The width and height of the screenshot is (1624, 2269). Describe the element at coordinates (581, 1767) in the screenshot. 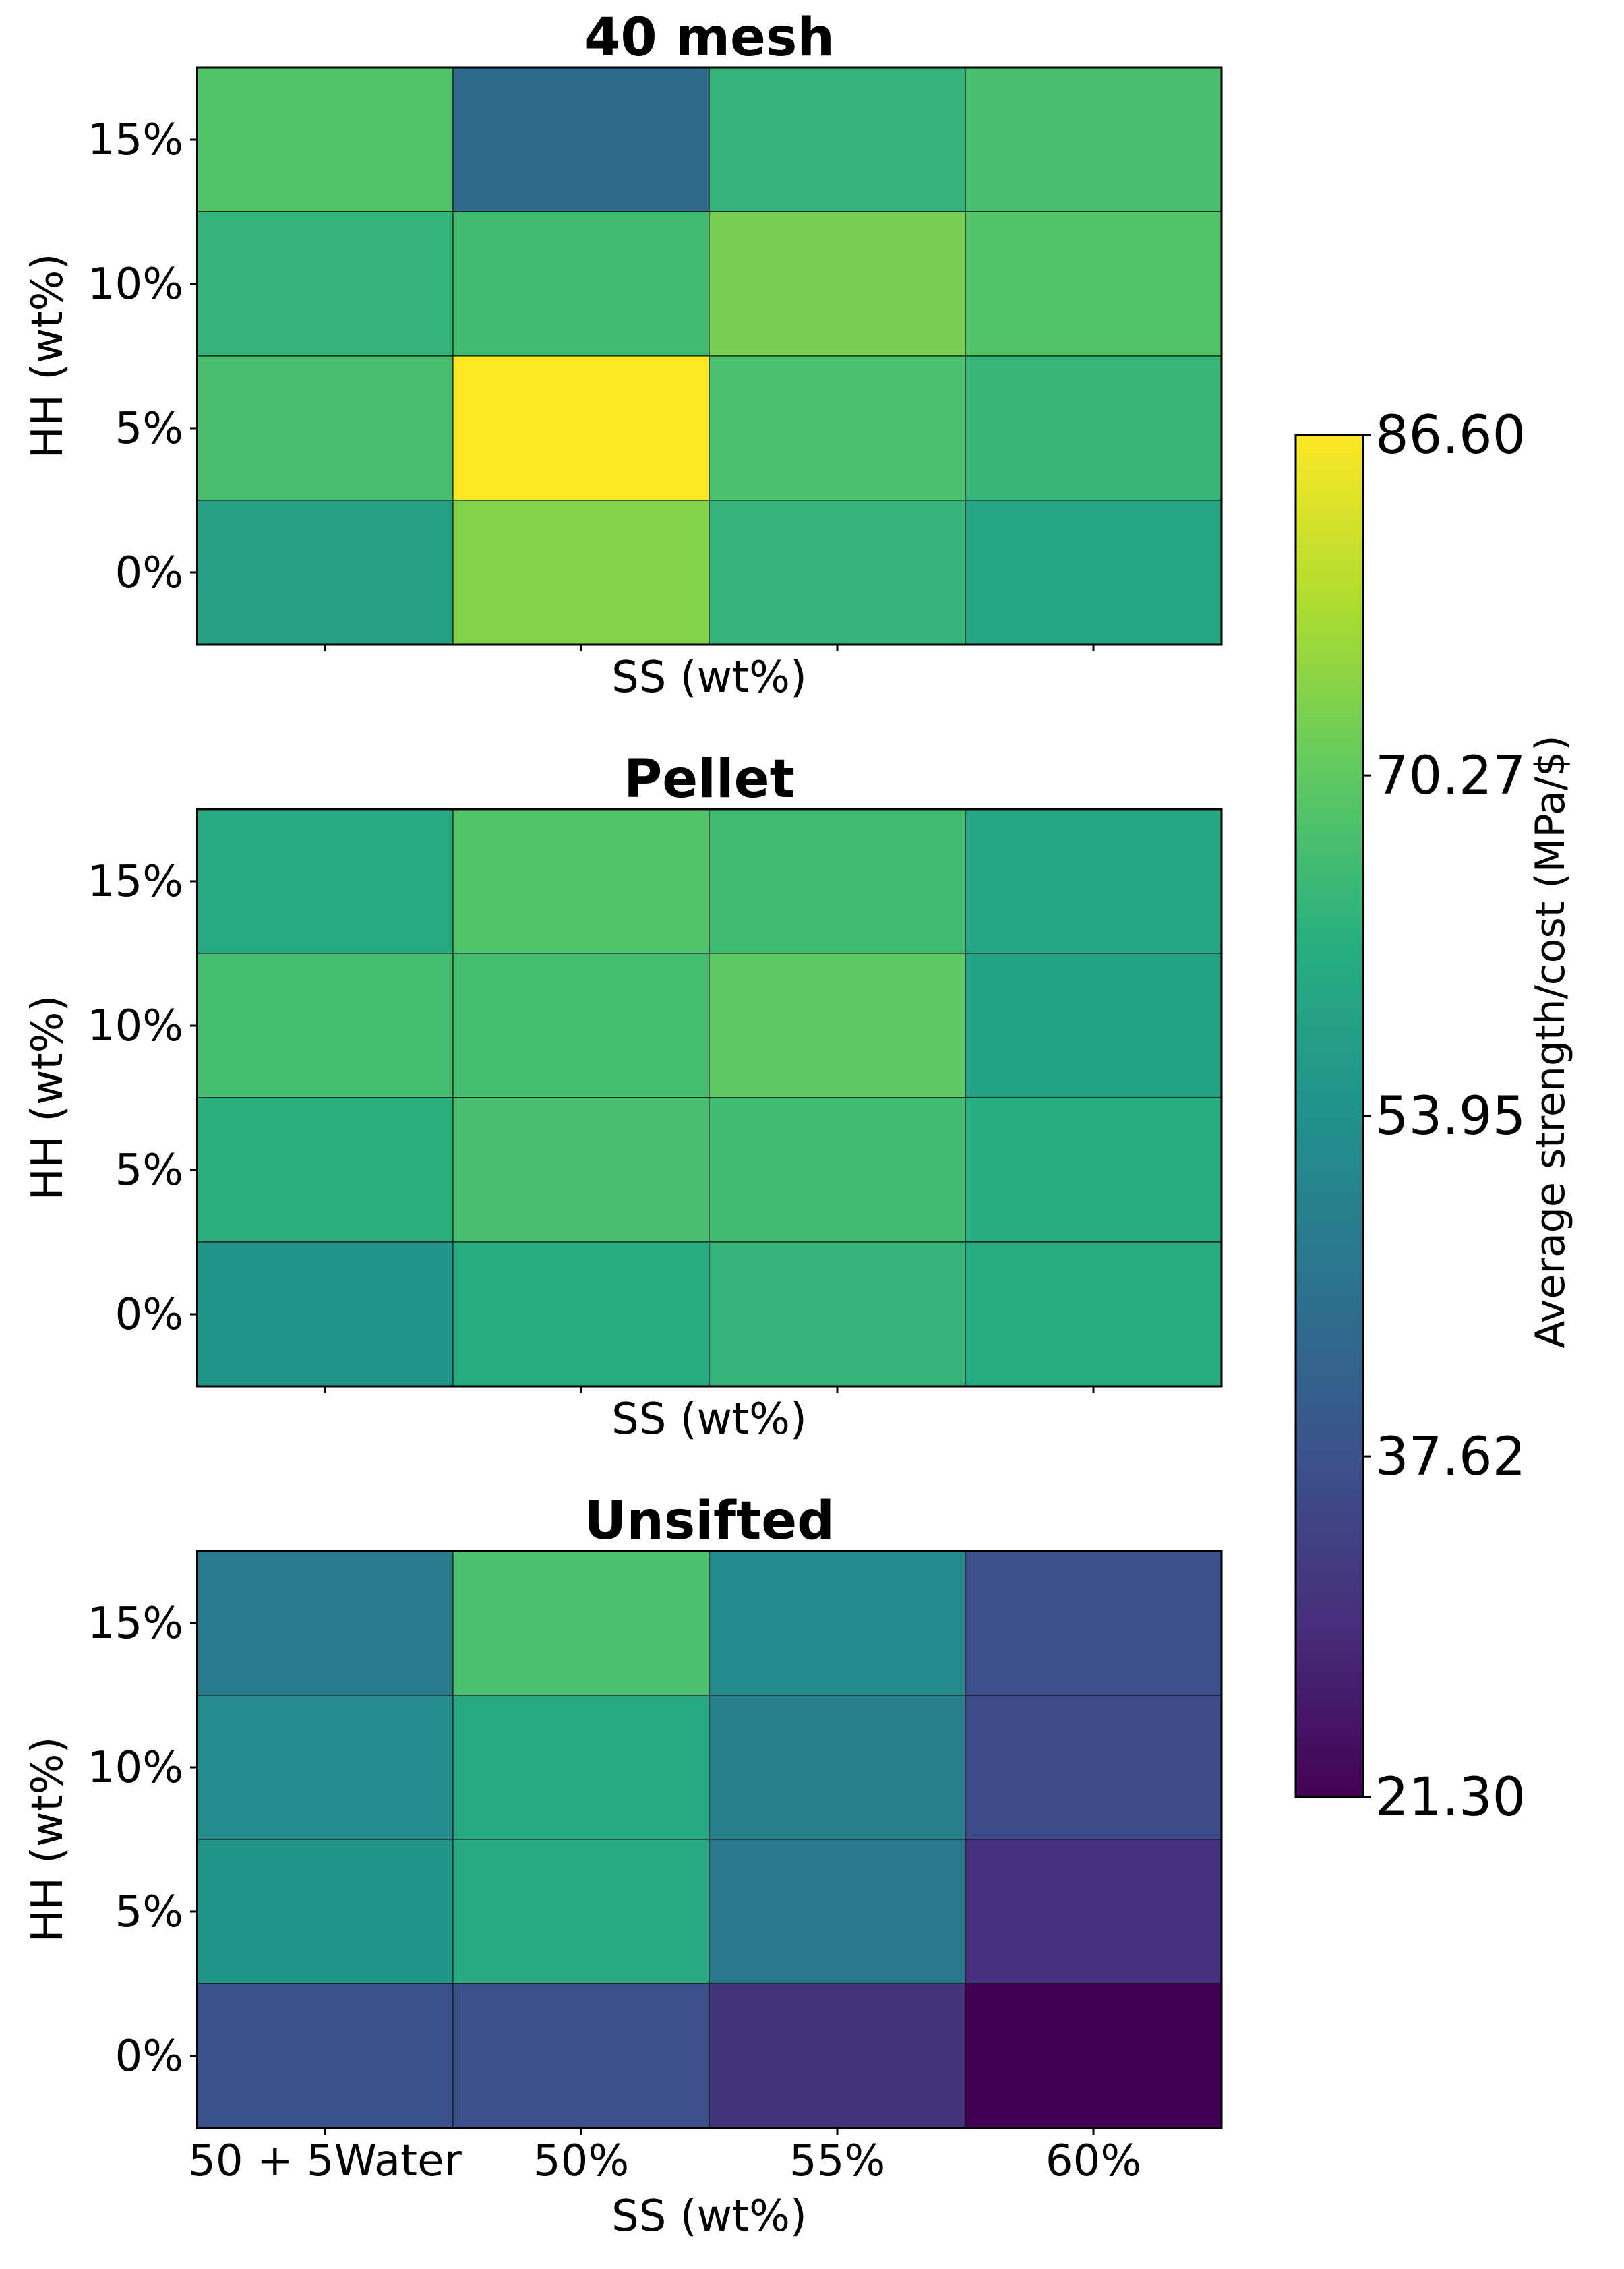

I see `panel-2-cell-r1-c1` at that location.